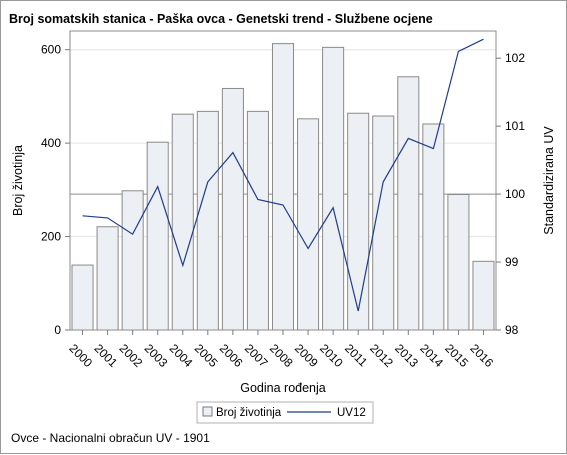  Describe the element at coordinates (110, 438) in the screenshot. I see `chart-footnote: Ovce - Nacionalni obračun UV - 1901` at that location.